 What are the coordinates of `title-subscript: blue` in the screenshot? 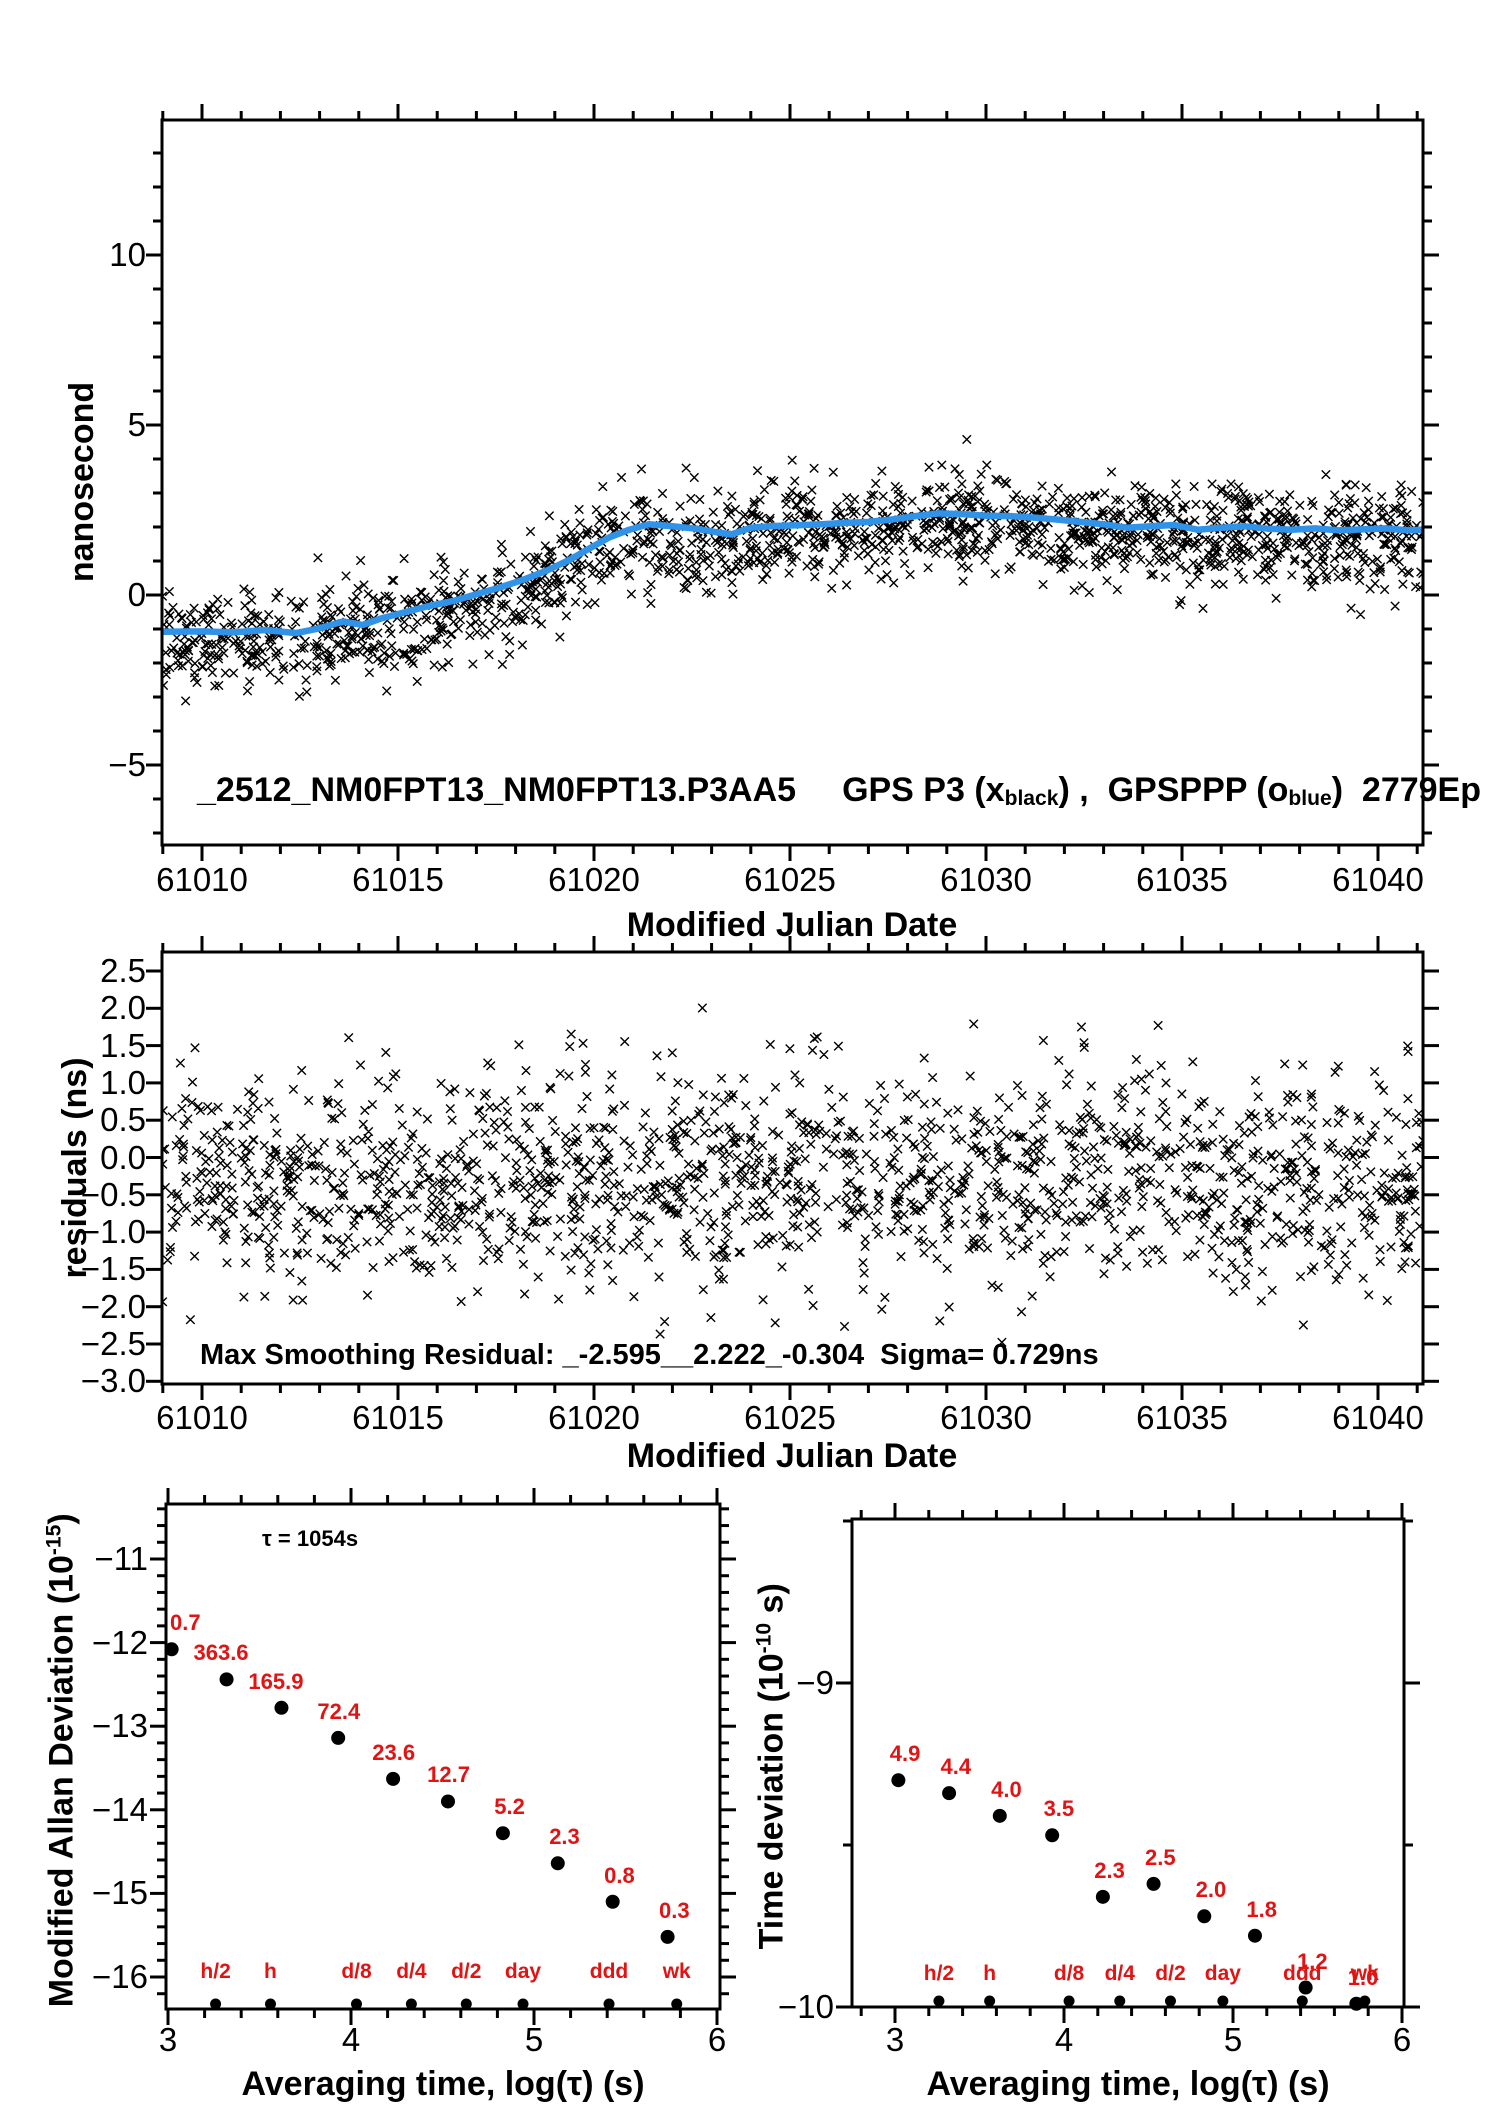 It's located at (1310, 798).